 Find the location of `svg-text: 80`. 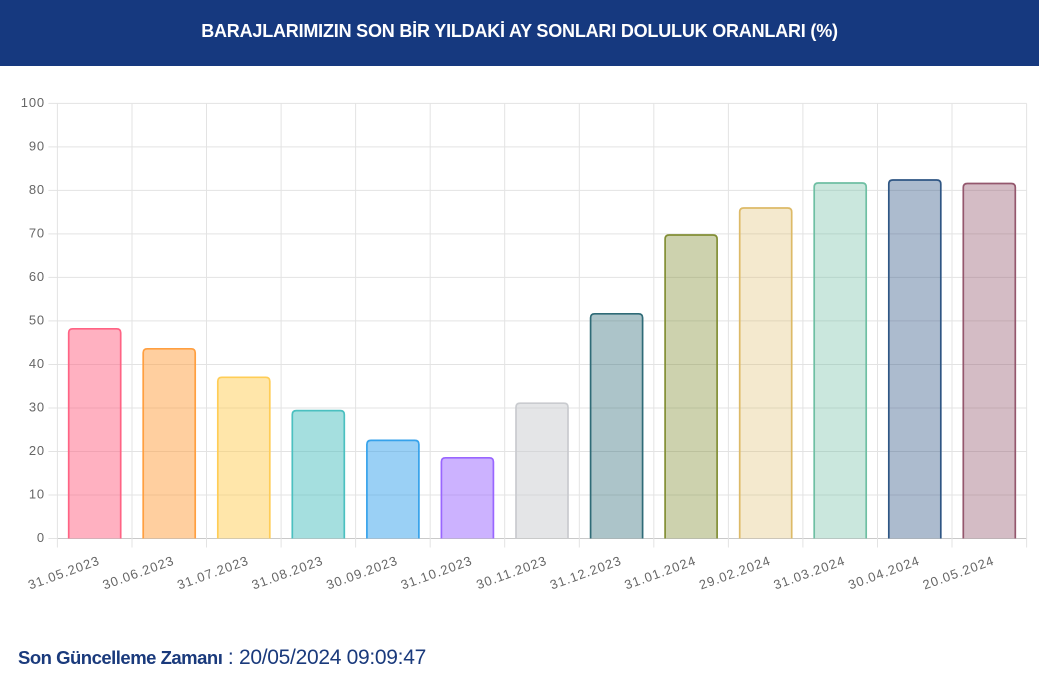

svg-text: 80 is located at coordinates (37, 189).